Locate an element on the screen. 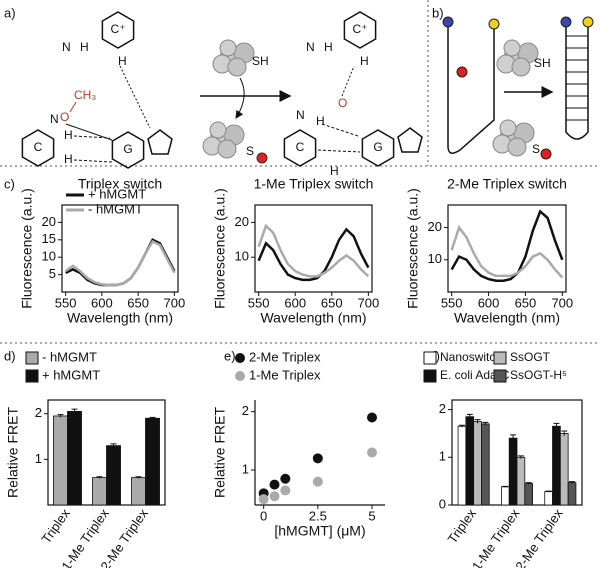 The width and height of the screenshot is (600, 568). x-tick-label: 700 is located at coordinates (175, 302).